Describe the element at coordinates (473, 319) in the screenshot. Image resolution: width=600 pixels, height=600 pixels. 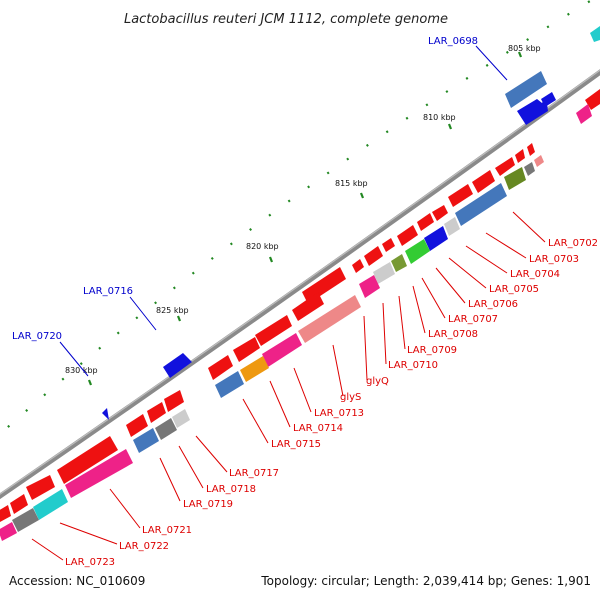
I see `gene-label: LAR_0707` at that location.